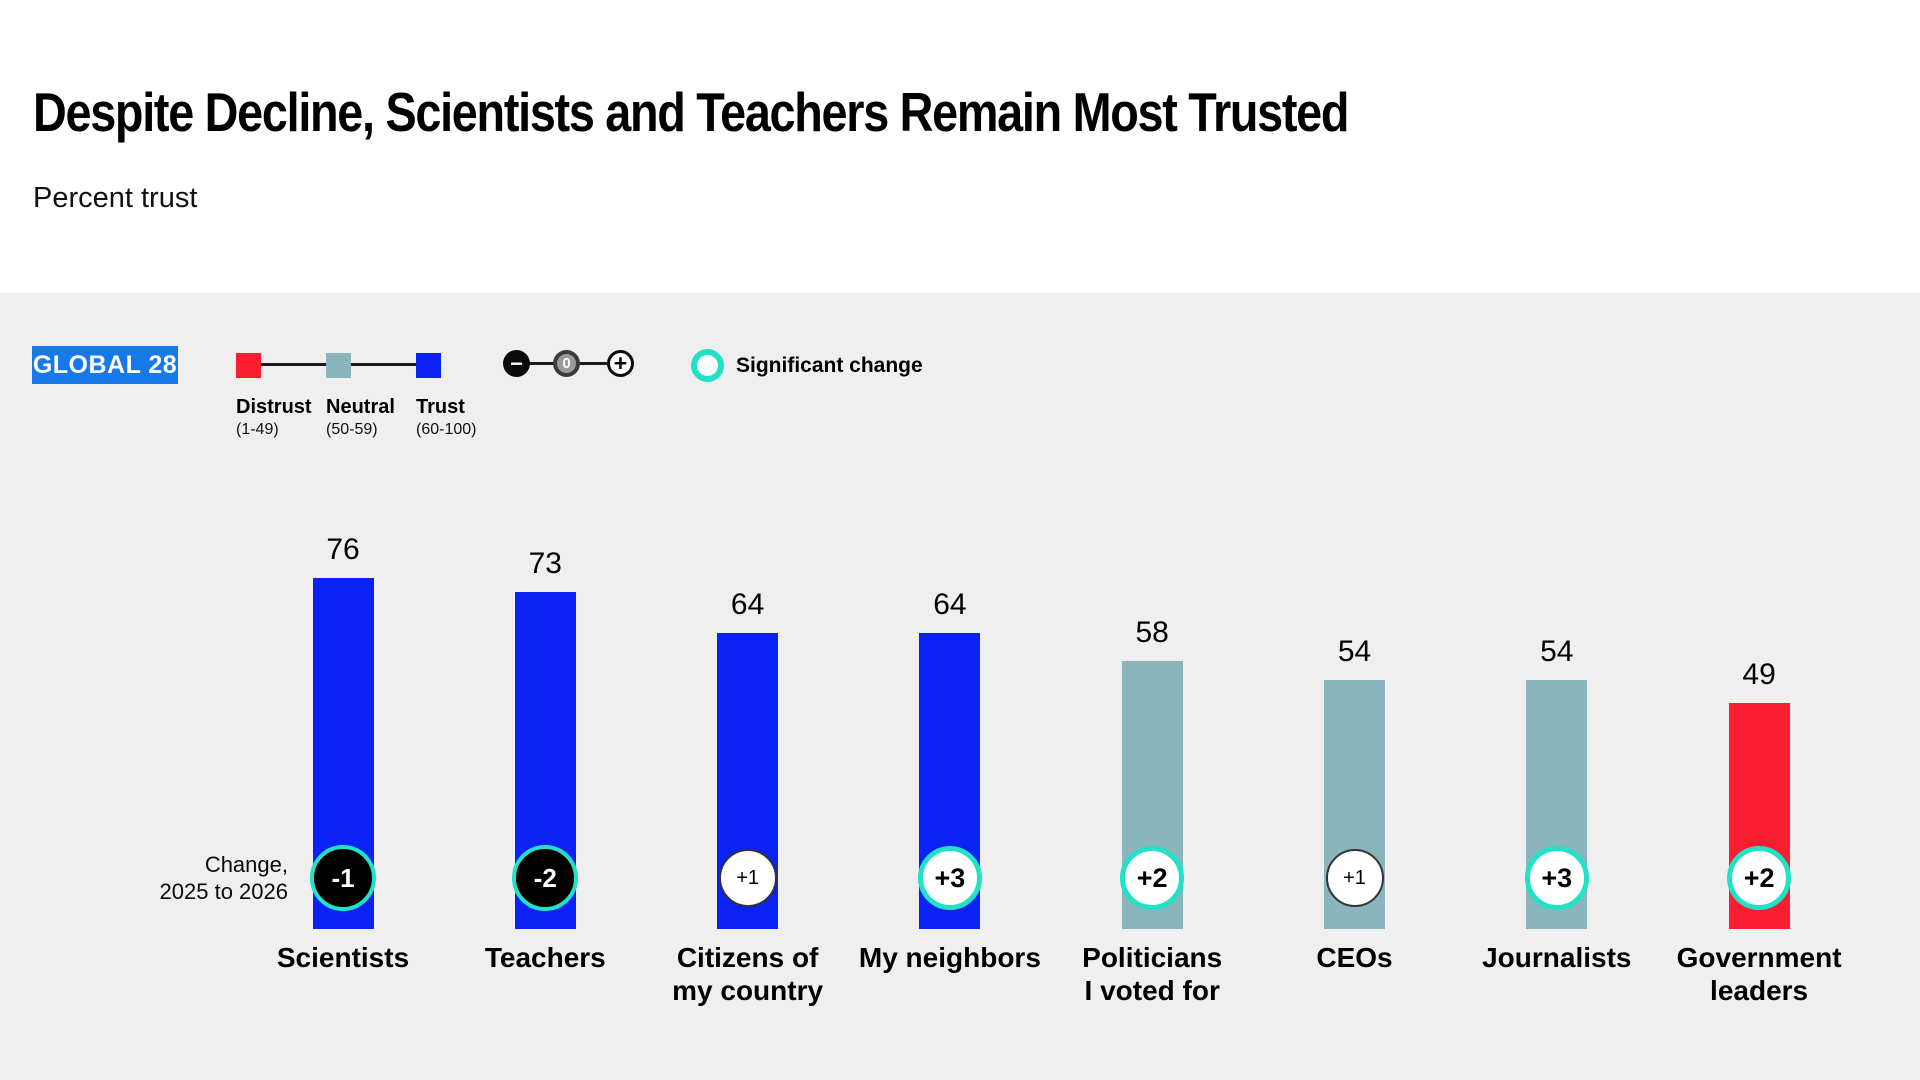  Describe the element at coordinates (428, 365) in the screenshot. I see `trust-swatch-icon` at that location.